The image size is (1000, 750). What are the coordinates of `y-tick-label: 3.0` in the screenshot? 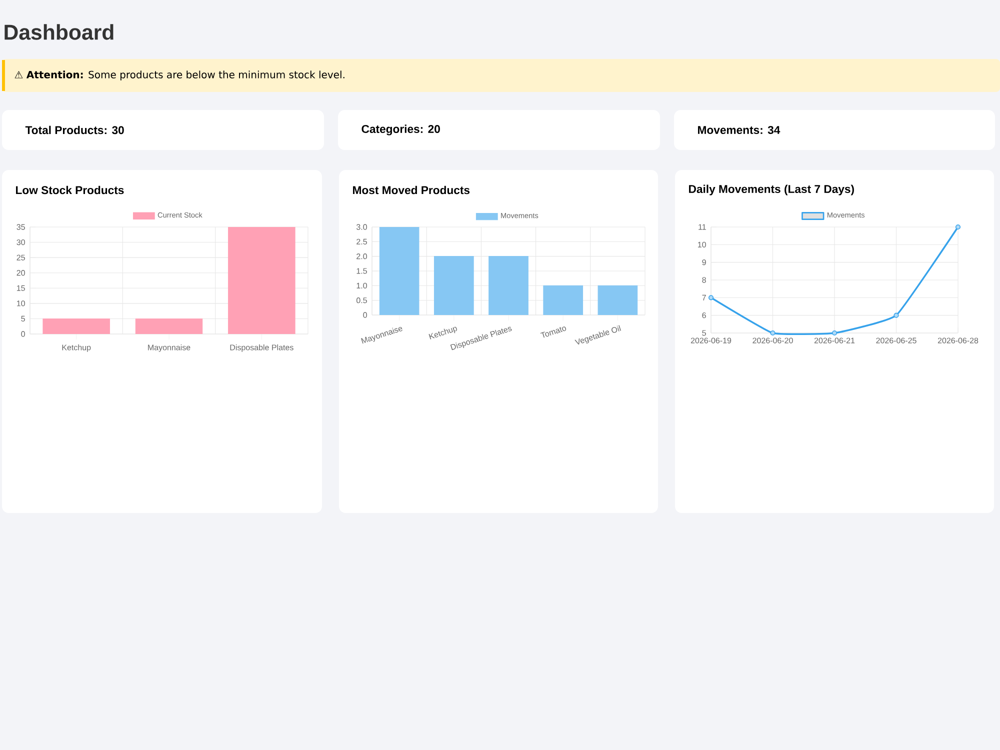 It's located at (361, 227).